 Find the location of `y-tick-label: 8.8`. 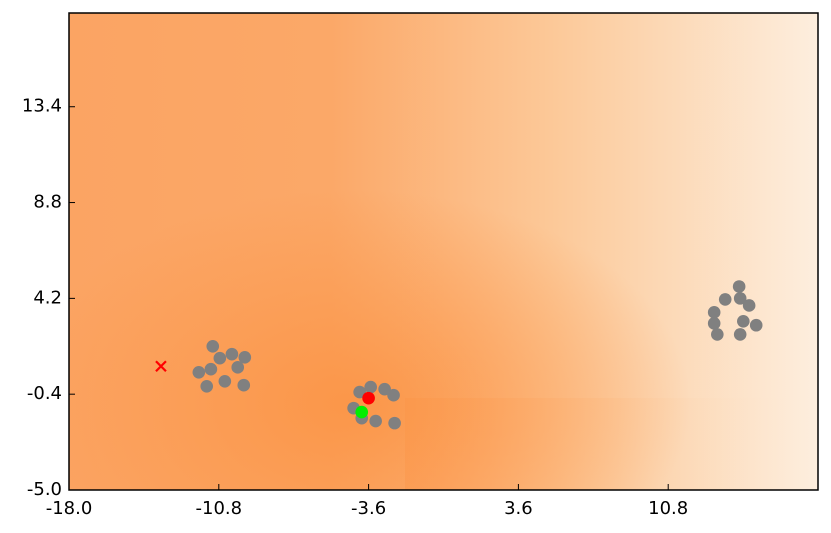

y-tick-label: 8.8 is located at coordinates (47, 202).